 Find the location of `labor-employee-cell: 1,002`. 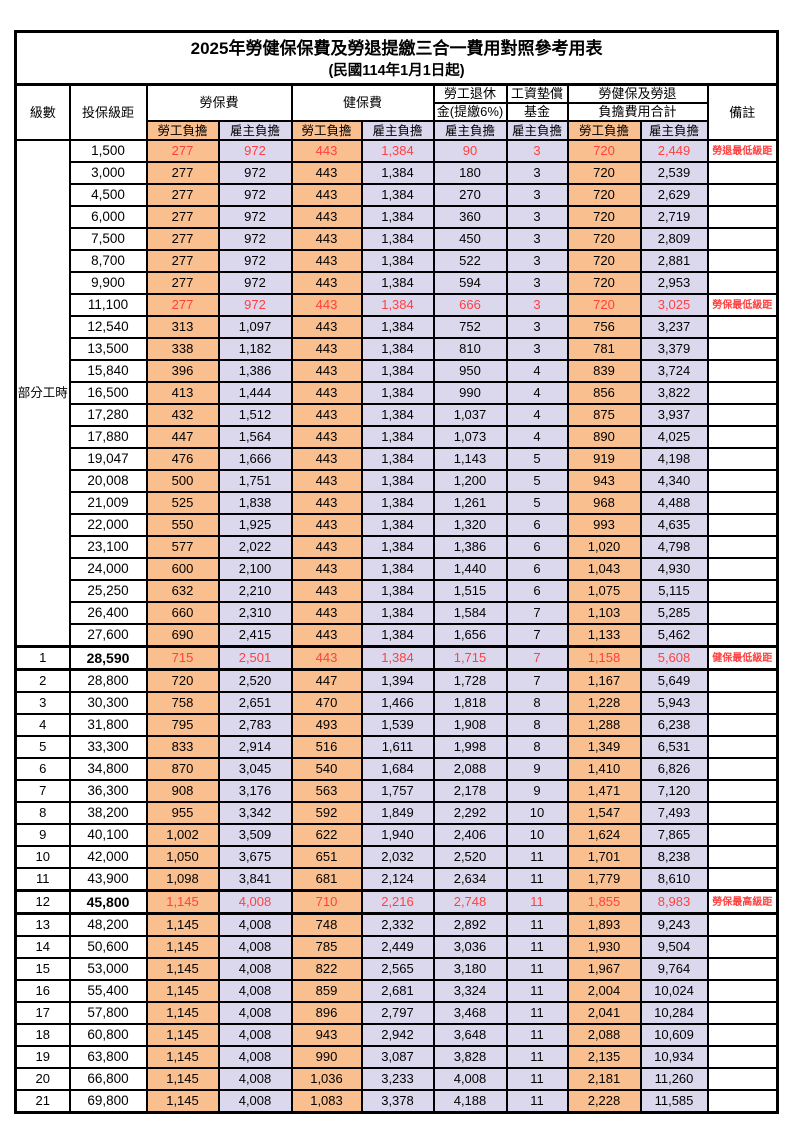

labor-employee-cell: 1,002 is located at coordinates (182, 835).